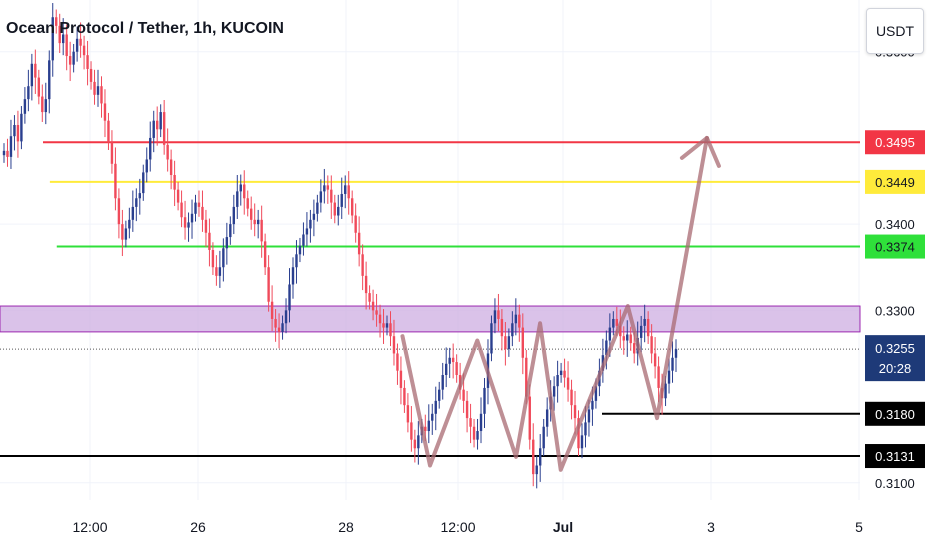  What do you see at coordinates (145, 28) in the screenshot?
I see `chart-title: Ocean Protocol / Tether, 1h, KUCOIN` at bounding box center [145, 28].